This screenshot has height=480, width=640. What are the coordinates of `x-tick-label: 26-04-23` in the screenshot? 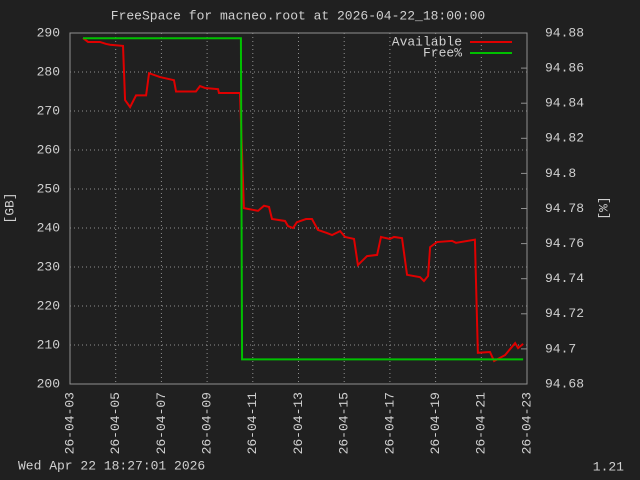 It's located at (526, 423).